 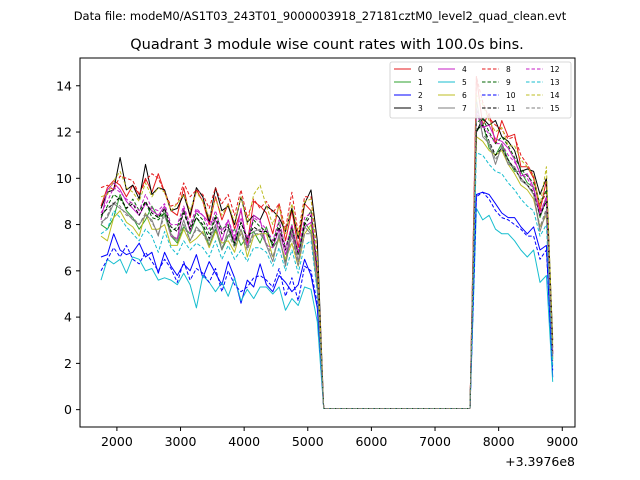 I want to click on x-tick-label: 8000, so click(x=499, y=441).